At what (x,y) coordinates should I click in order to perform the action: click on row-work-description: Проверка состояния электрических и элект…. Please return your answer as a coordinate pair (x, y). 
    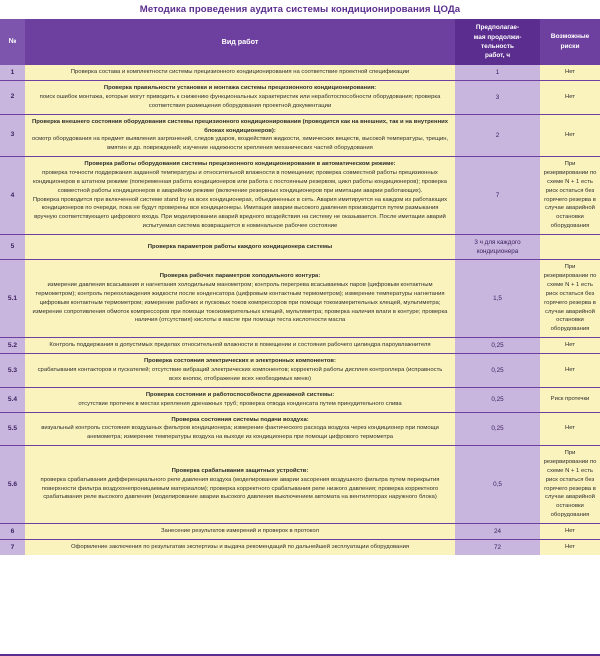
    Looking at the image, I should click on (240, 370).